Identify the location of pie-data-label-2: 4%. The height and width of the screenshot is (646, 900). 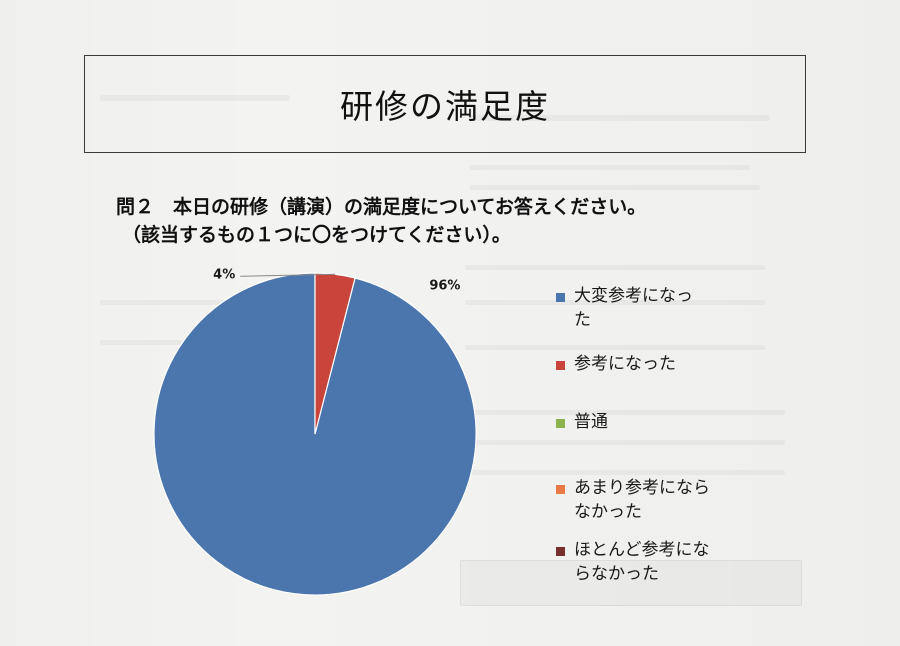
(224, 274).